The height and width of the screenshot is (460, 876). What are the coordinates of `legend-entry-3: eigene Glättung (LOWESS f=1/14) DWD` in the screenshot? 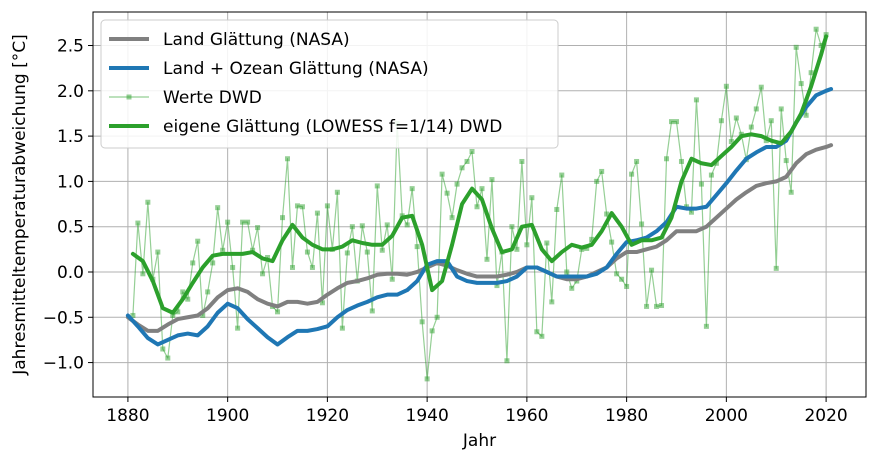 It's located at (305, 127).